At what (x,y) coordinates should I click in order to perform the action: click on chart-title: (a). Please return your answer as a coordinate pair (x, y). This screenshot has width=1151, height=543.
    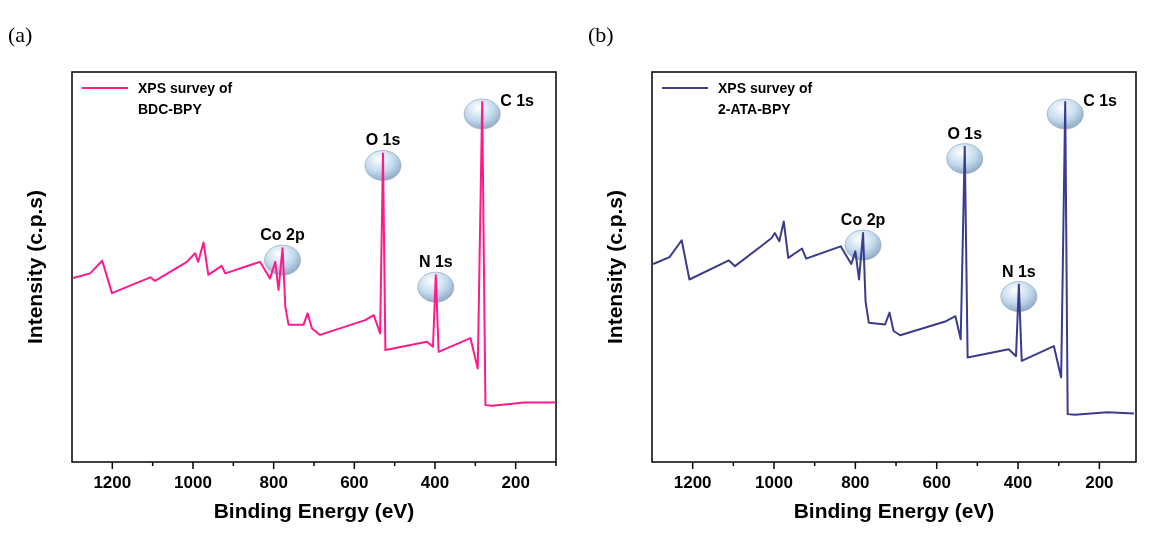
    Looking at the image, I should click on (20, 34).